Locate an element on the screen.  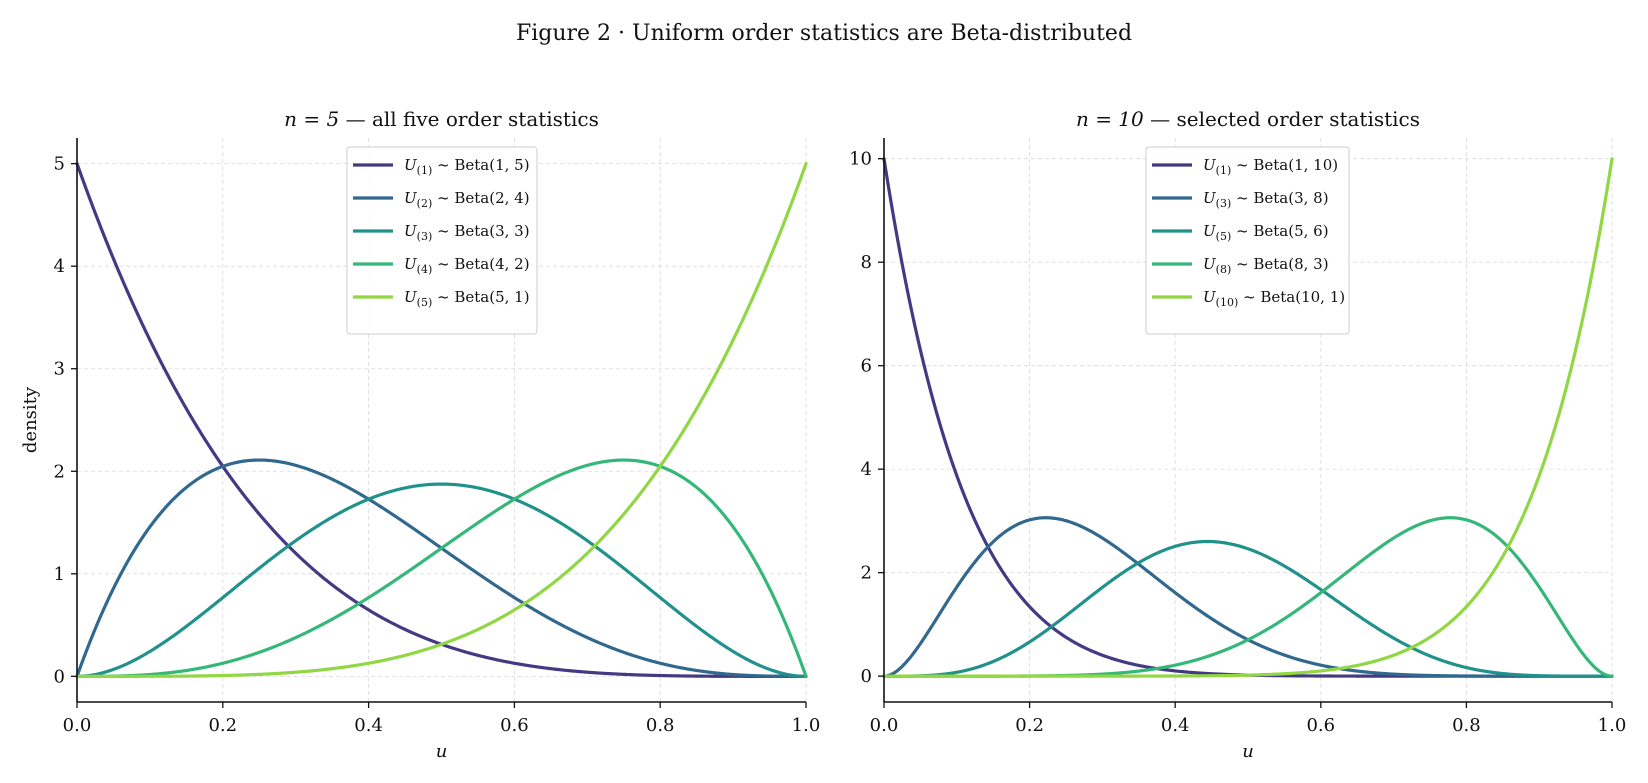
legend-label: U(10) ~ Beta(10, 1) is located at coordinates (1274, 298).